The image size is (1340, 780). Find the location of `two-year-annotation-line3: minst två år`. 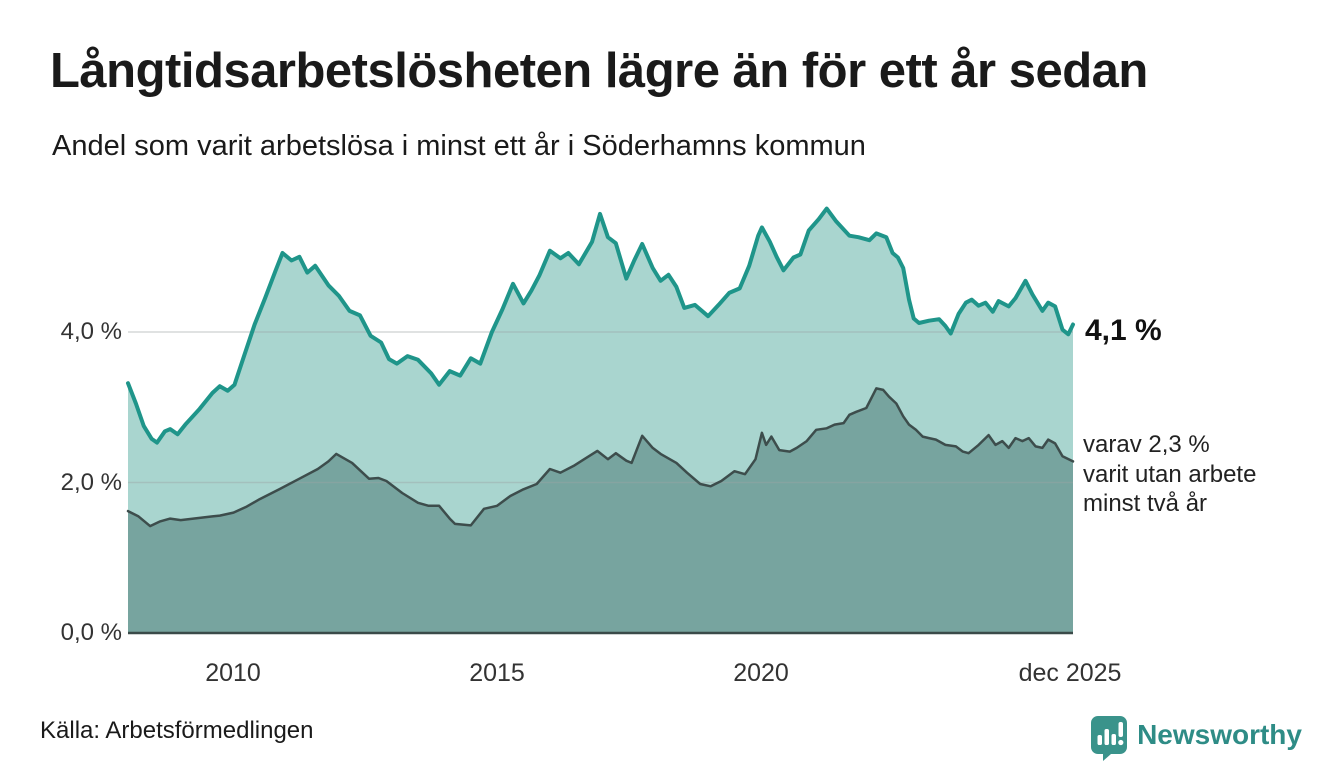

two-year-annotation-line3: minst två år is located at coordinates (1145, 503).